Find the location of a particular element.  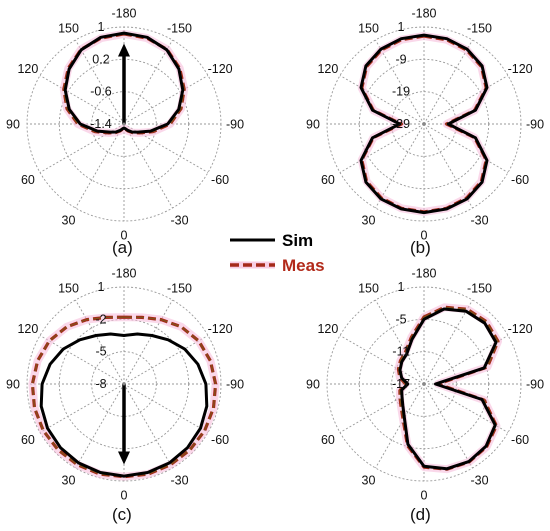

radial-tick-label: -2 is located at coordinates (100, 319).